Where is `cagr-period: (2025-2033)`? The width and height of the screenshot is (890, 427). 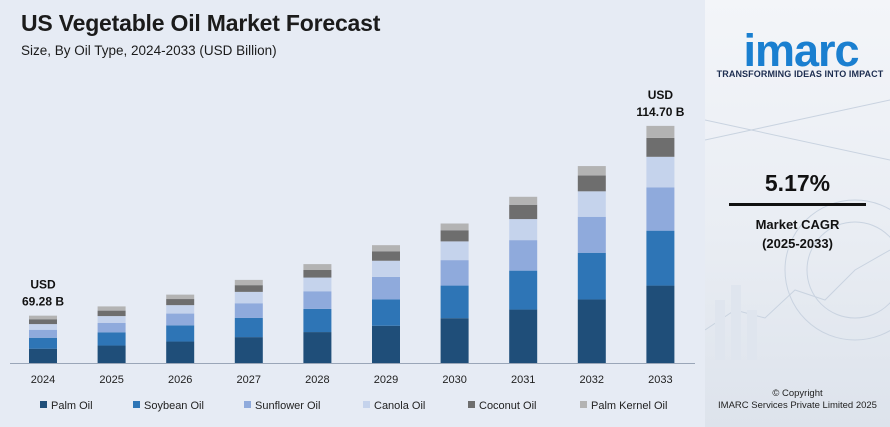 cagr-period: (2025-2033) is located at coordinates (797, 243).